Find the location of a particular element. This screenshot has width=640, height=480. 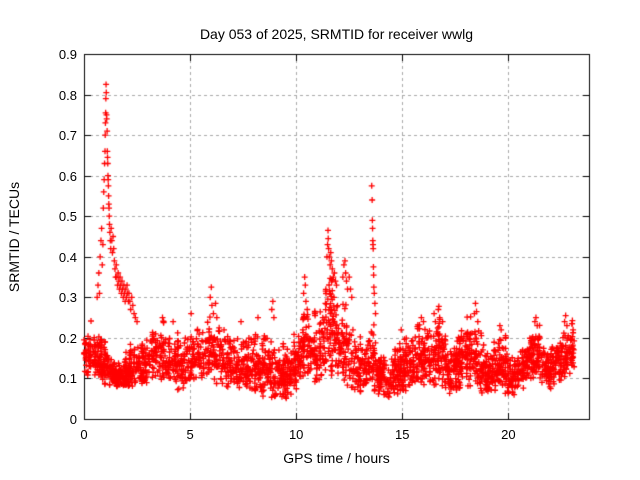

y-tick-label: 0.4 is located at coordinates (67, 257).